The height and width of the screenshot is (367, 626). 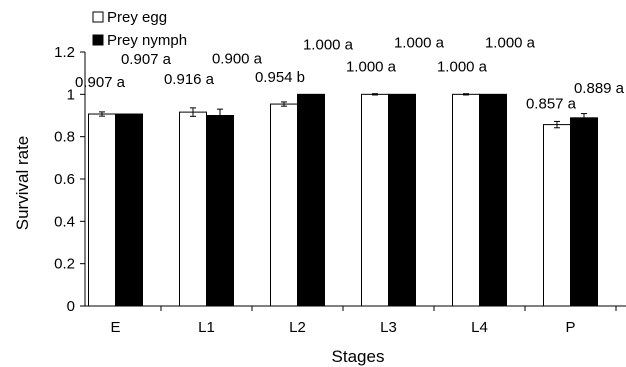 What do you see at coordinates (98, 17) in the screenshot?
I see `legend-swatch-prey-egg` at bounding box center [98, 17].